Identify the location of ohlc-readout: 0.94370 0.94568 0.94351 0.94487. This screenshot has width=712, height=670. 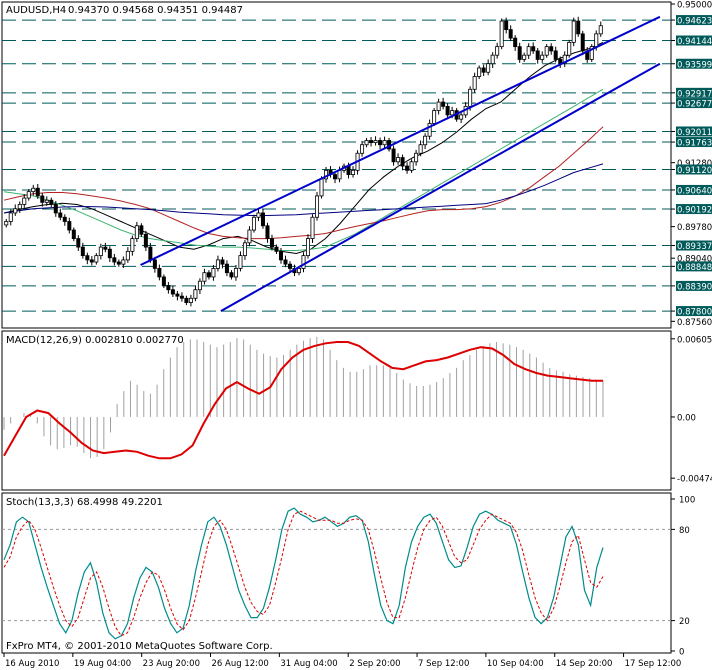
(155, 10).